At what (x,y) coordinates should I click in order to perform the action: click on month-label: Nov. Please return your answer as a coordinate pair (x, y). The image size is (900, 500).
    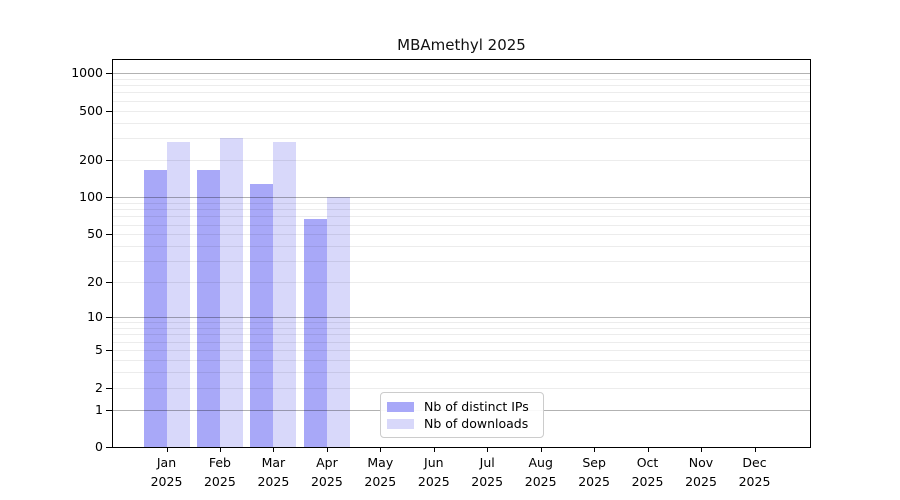
    Looking at the image, I should click on (701, 462).